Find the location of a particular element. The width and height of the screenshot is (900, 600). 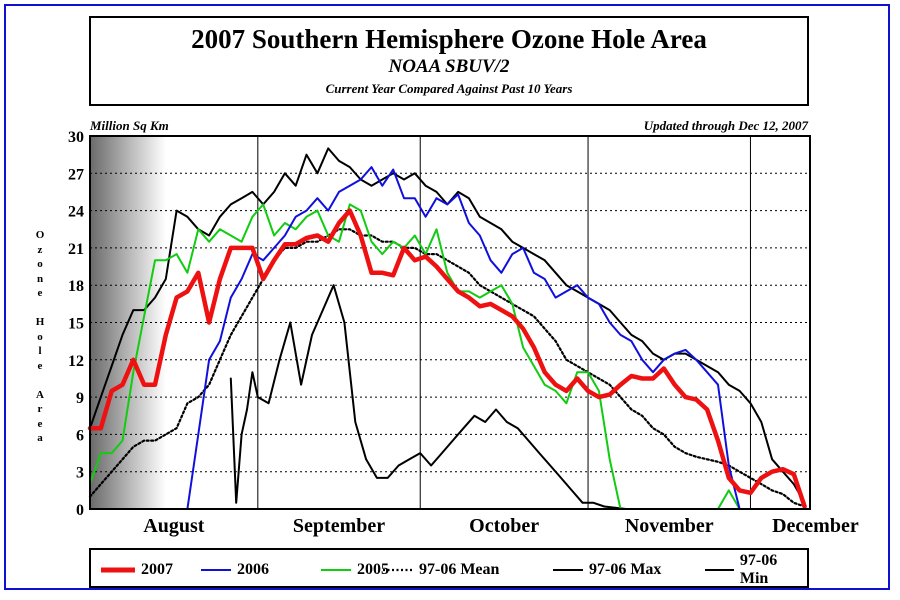

updated-label: Updated through Dec 12, 2007 is located at coordinates (725, 125).